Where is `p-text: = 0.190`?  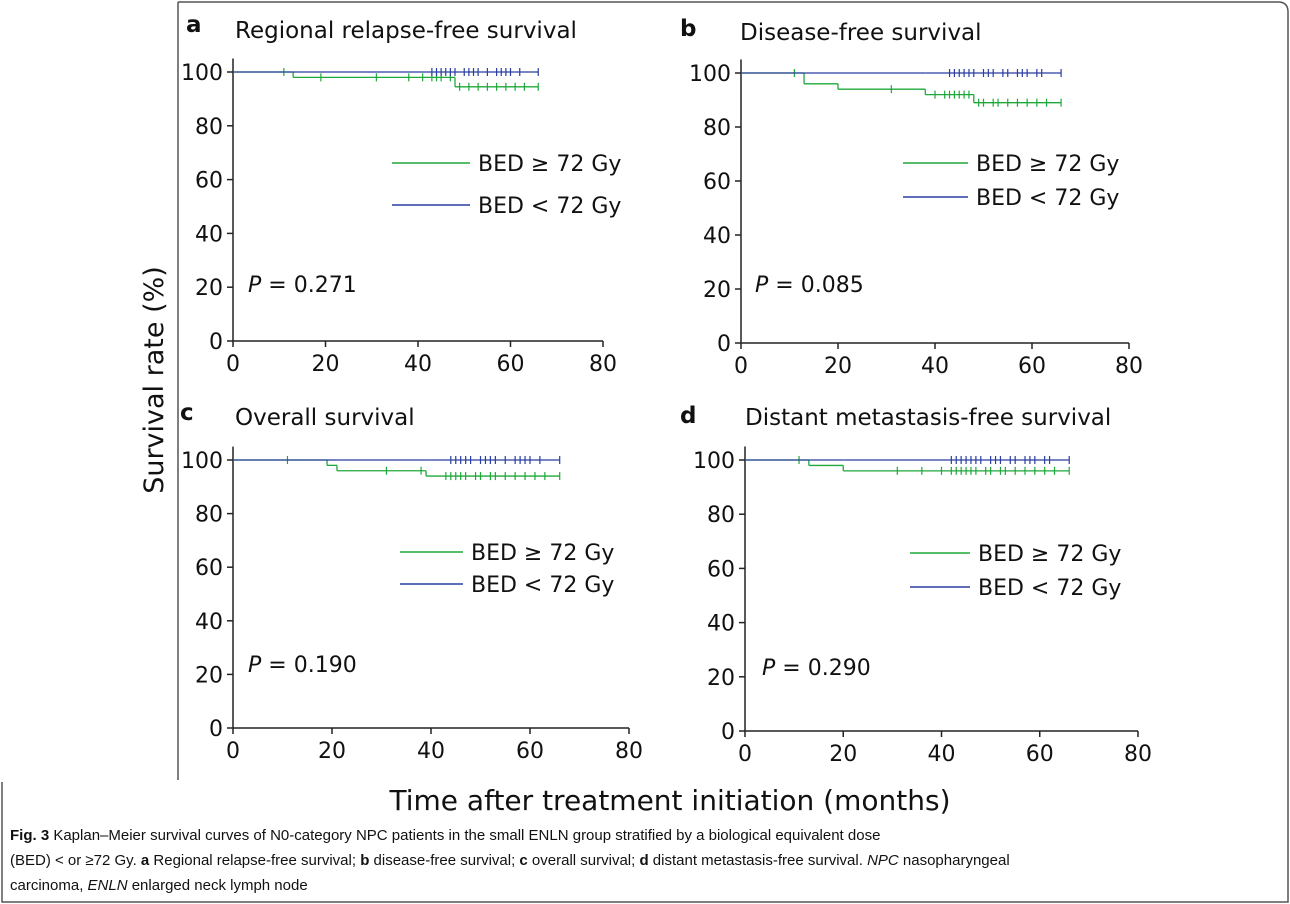
p-text: = 0.190 is located at coordinates (312, 665).